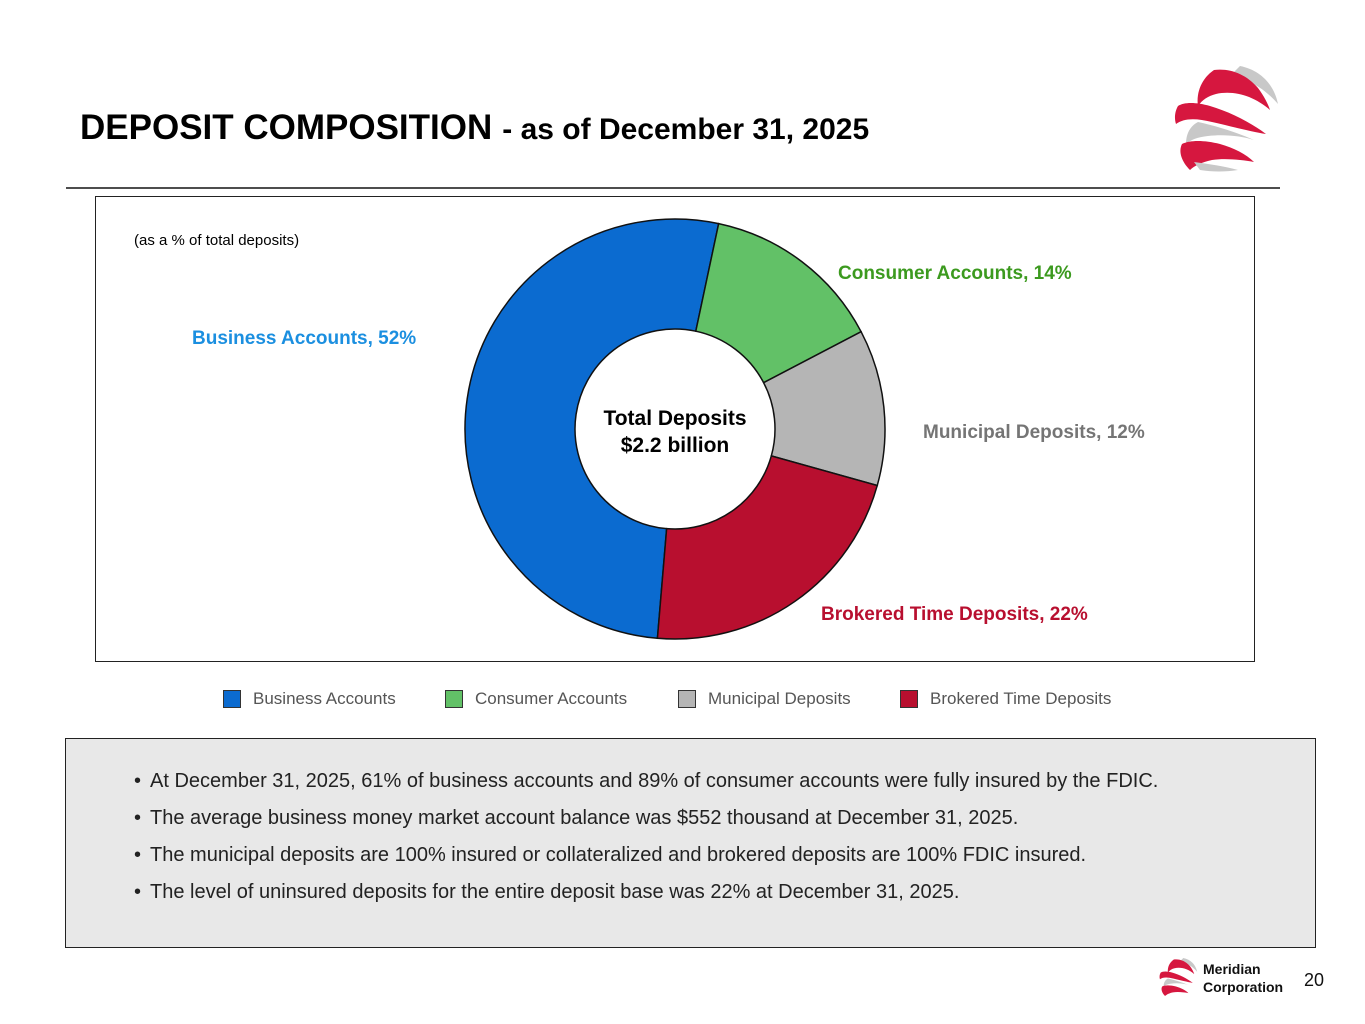  I want to click on company-logo-icon, so click(1226, 119).